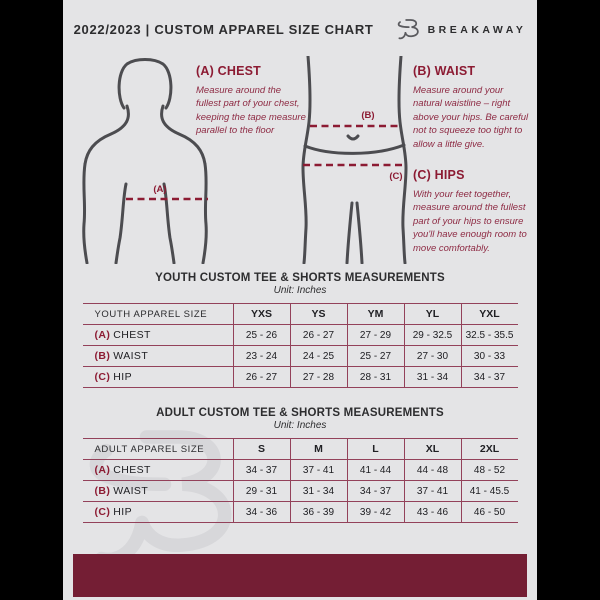  I want to click on brand-name: BREAKAWAY, so click(477, 29).